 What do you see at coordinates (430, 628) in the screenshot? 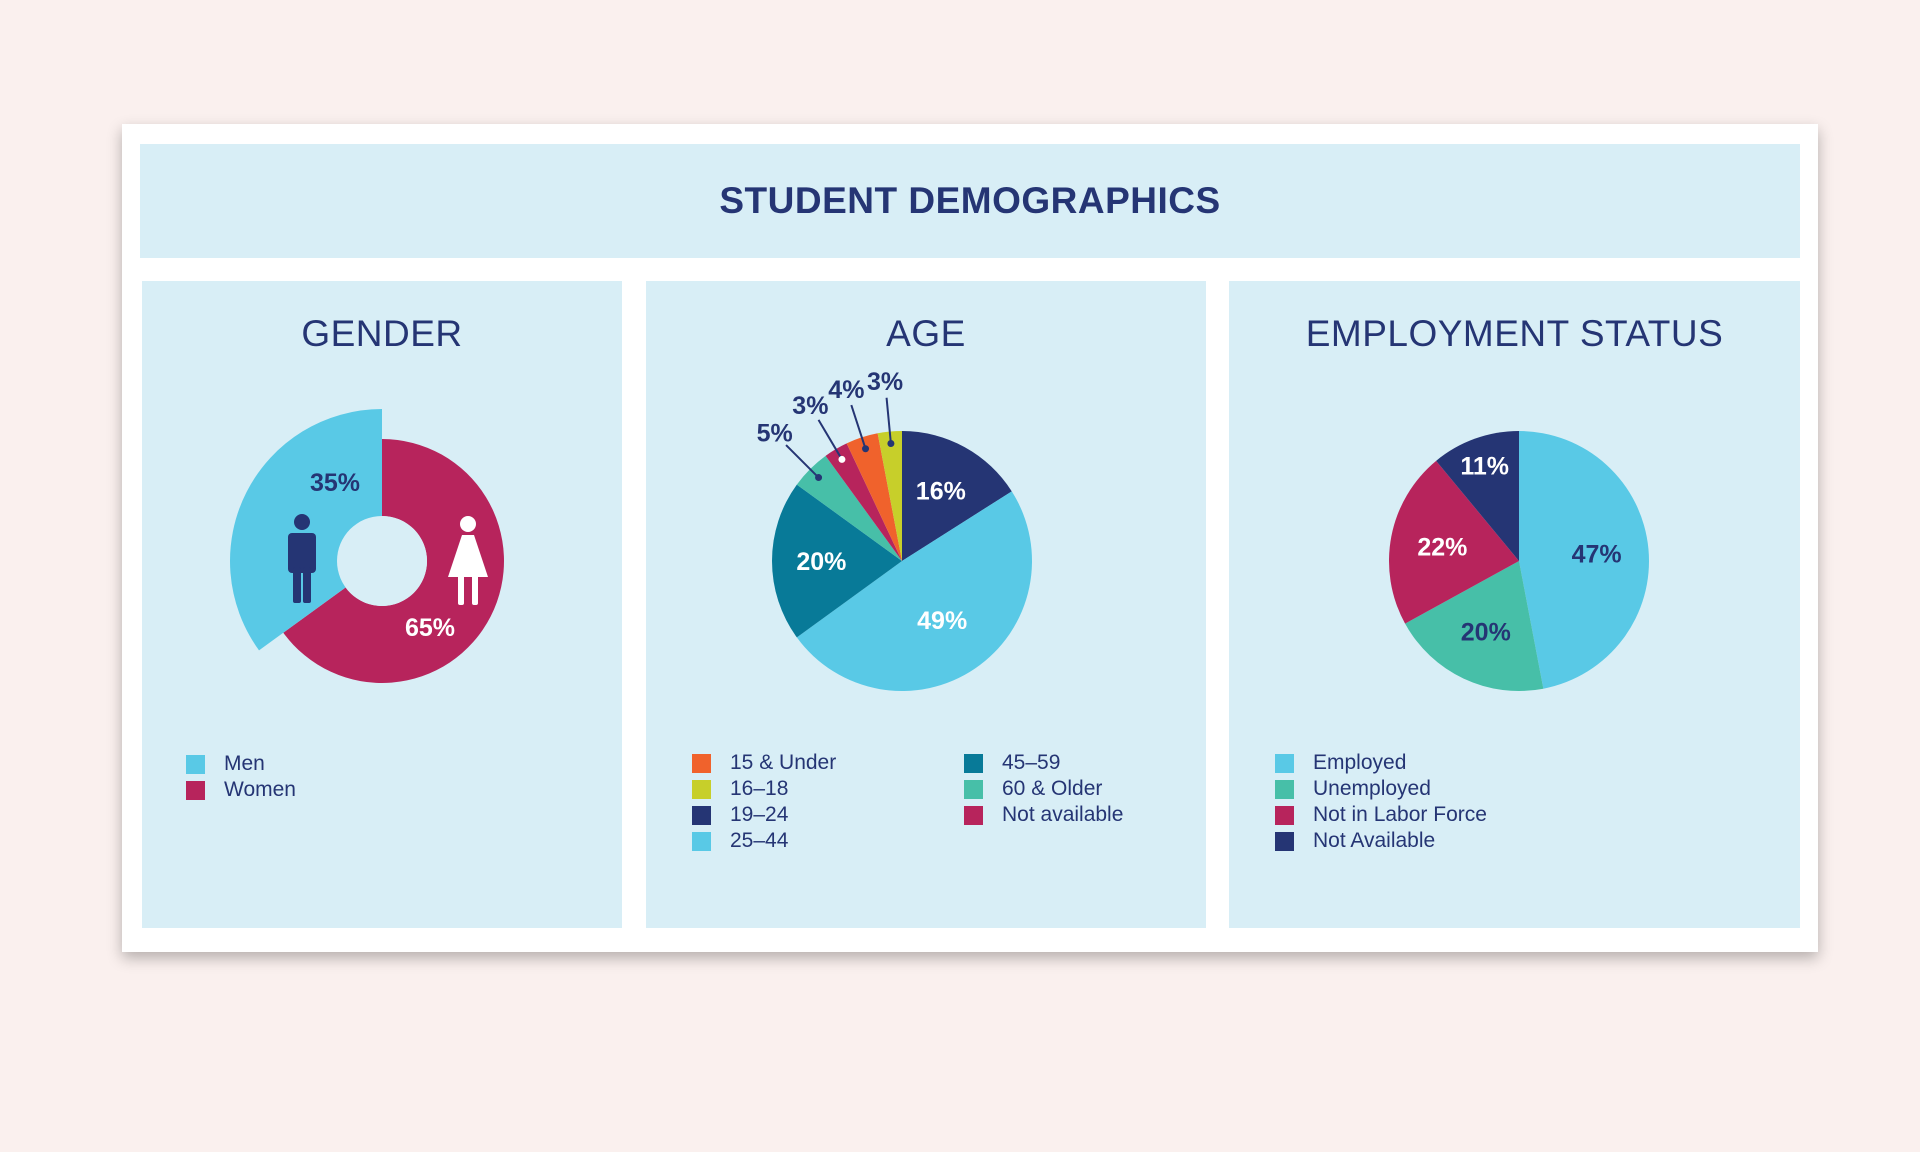
I see `label-women: 65%` at bounding box center [430, 628].